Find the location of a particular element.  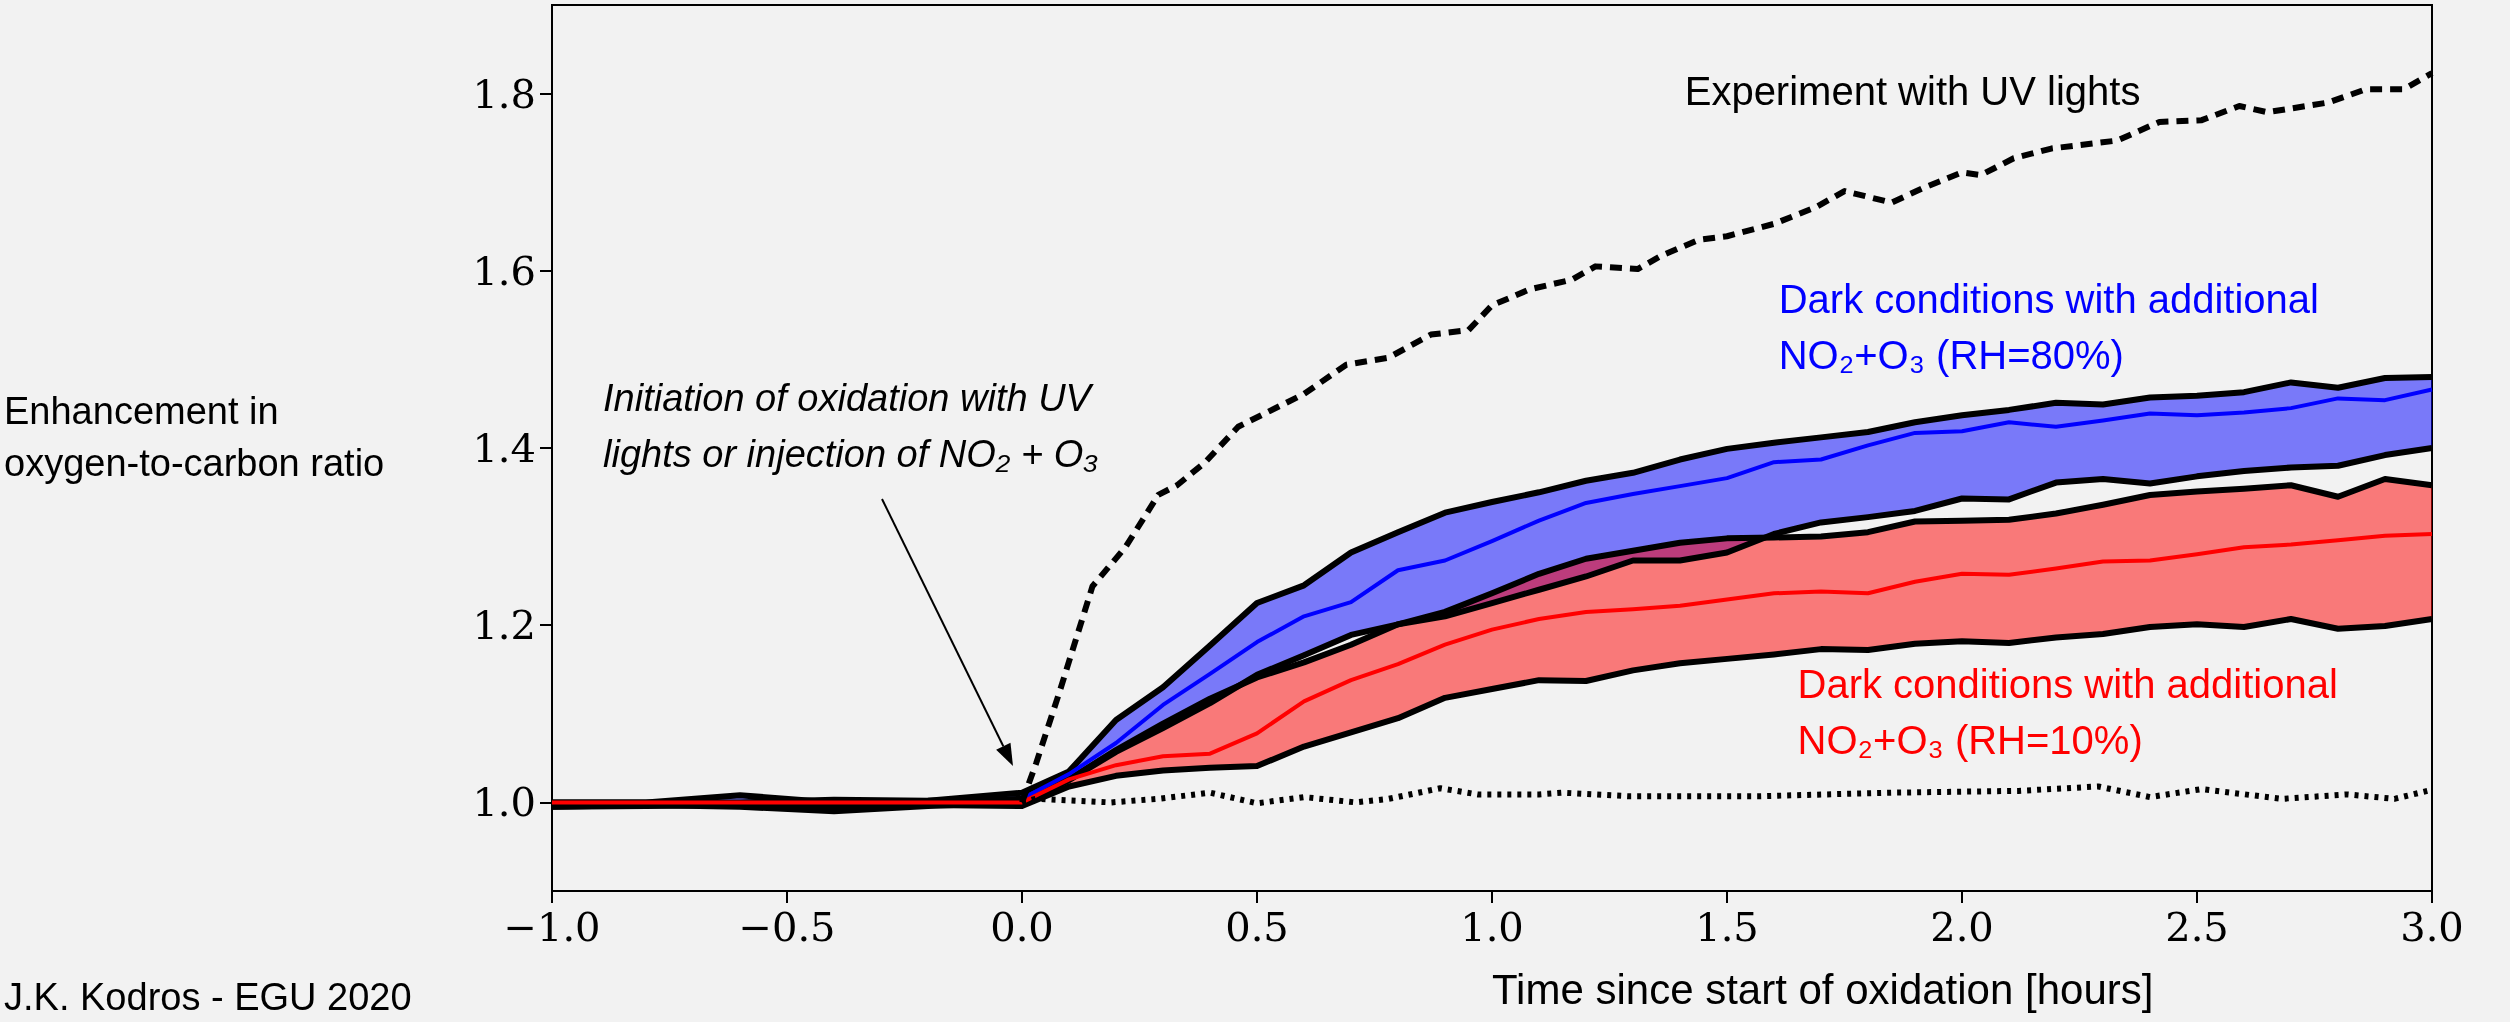

y-tick-label: 1.8 is located at coordinates (504, 93).